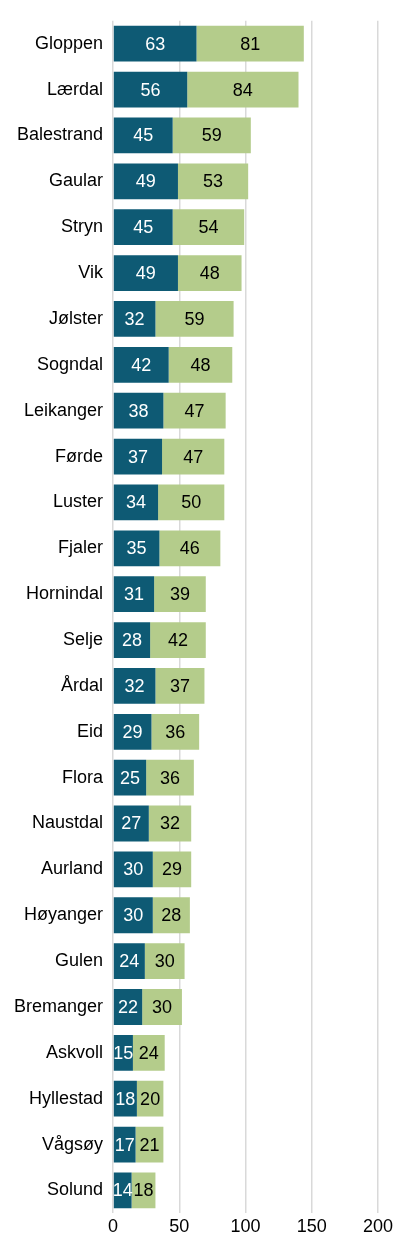 The height and width of the screenshot is (1251, 403). I want to click on y-tick-label: Flora, so click(83, 776).